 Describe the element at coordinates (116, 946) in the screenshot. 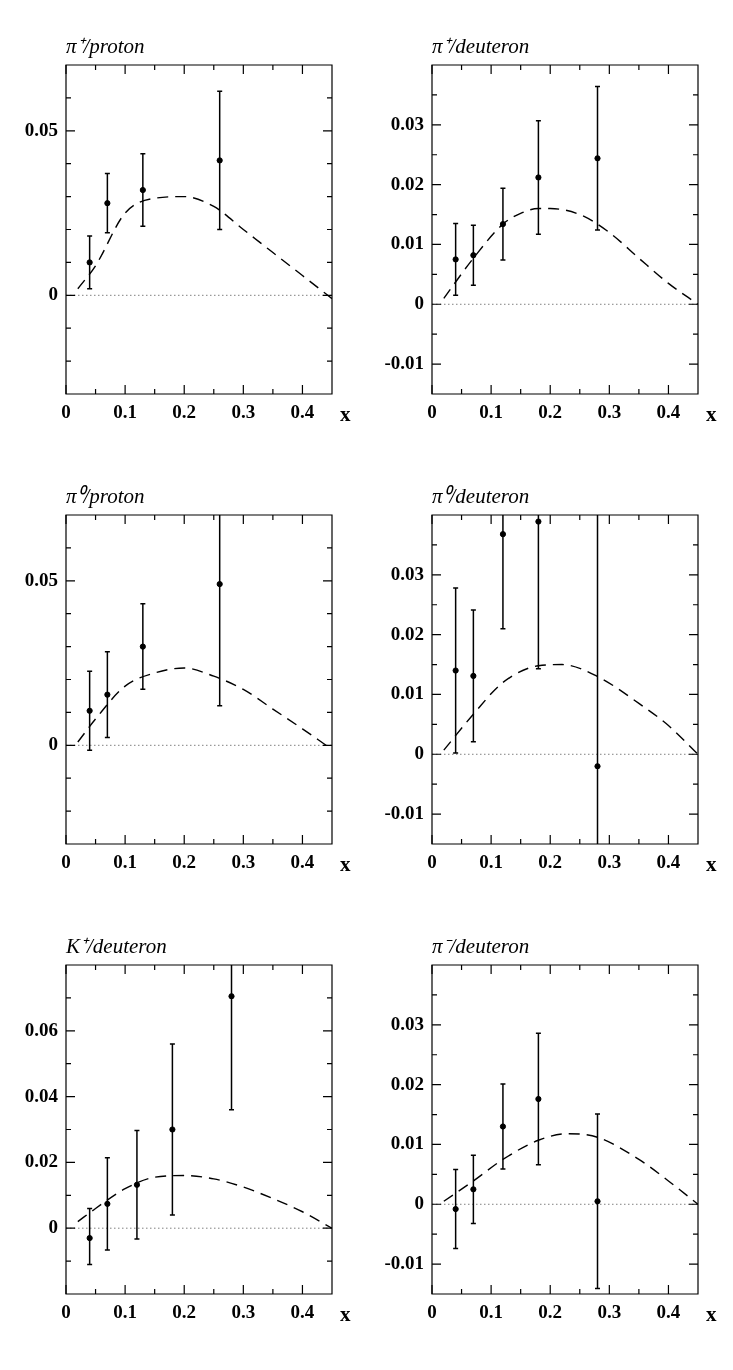

I see `chart-title: K⁺/deuteron` at that location.